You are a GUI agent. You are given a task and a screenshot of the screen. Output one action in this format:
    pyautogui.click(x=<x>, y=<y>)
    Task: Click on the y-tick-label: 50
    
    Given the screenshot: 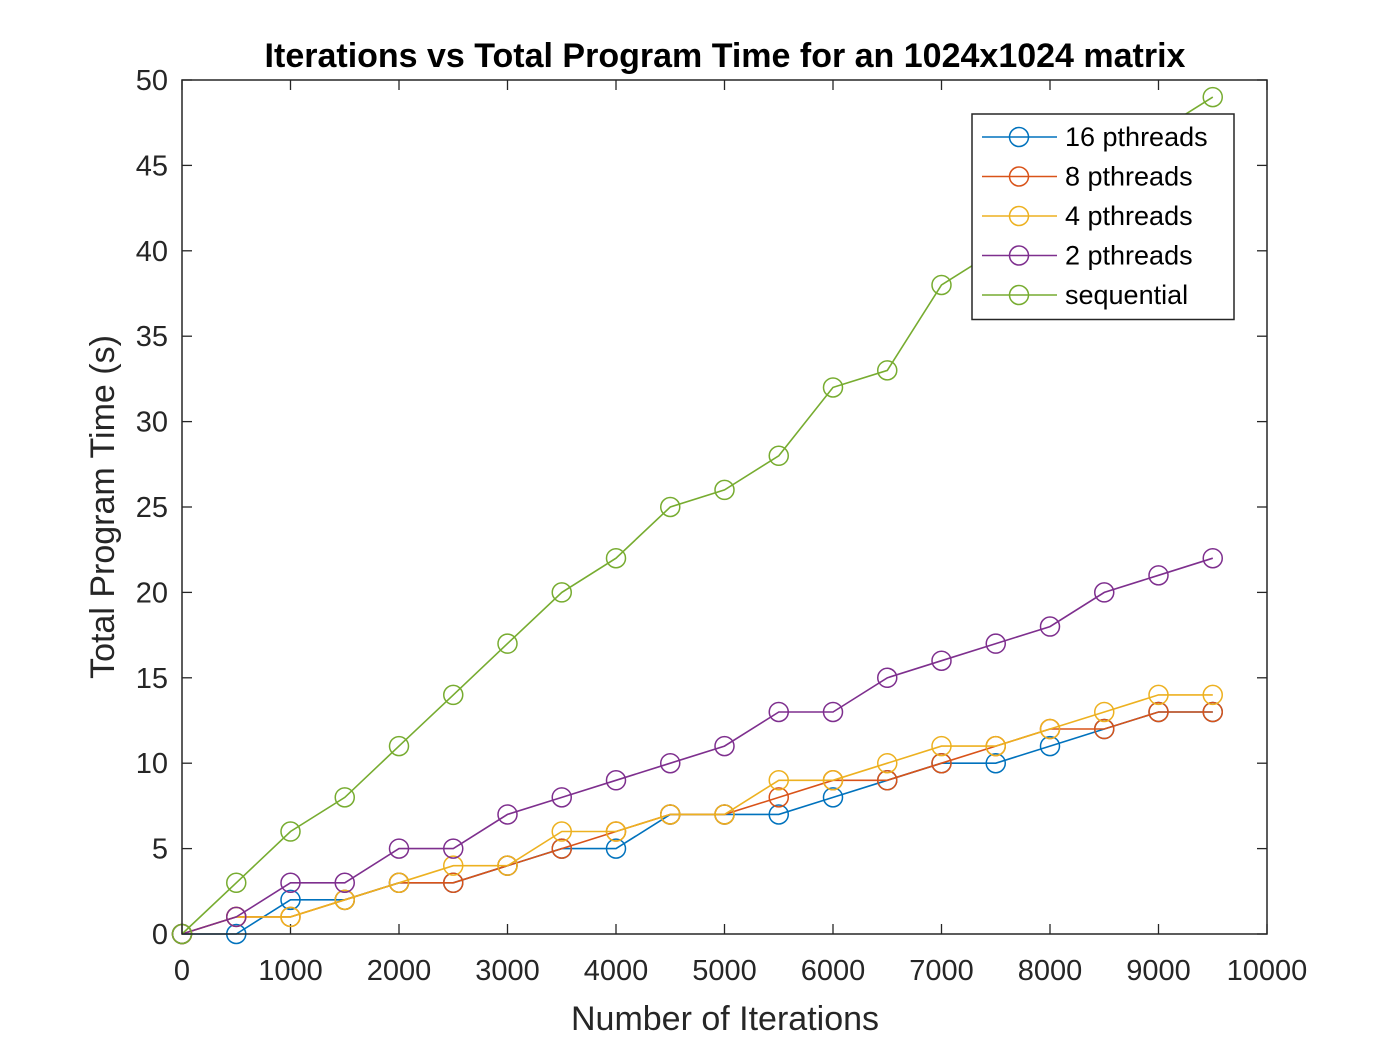 What is the action you would take?
    pyautogui.click(x=152, y=81)
    